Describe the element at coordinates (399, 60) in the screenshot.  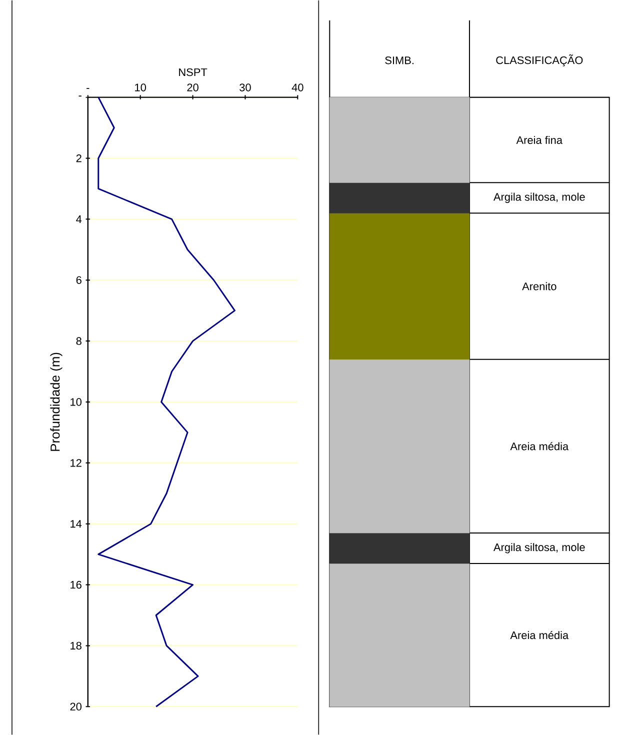
I see `text: SIMB.` at that location.